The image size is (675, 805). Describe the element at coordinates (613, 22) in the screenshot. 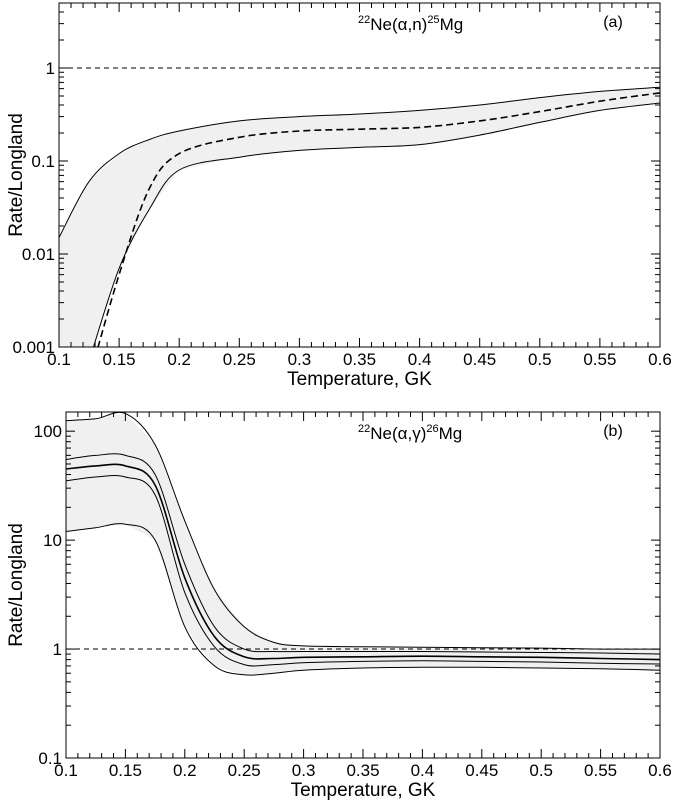

I see `panel-tag: (a)` at that location.